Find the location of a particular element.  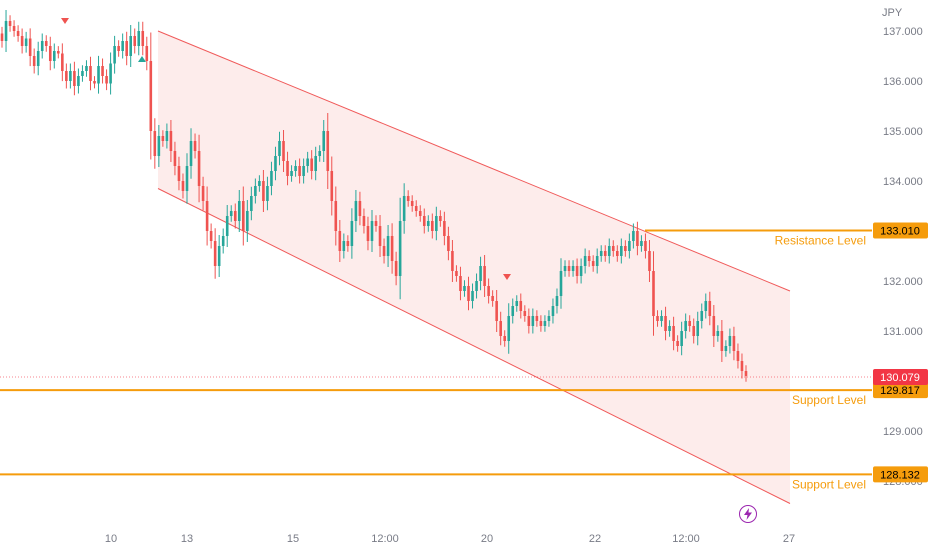

current-price-badge-bg is located at coordinates (900, 377).